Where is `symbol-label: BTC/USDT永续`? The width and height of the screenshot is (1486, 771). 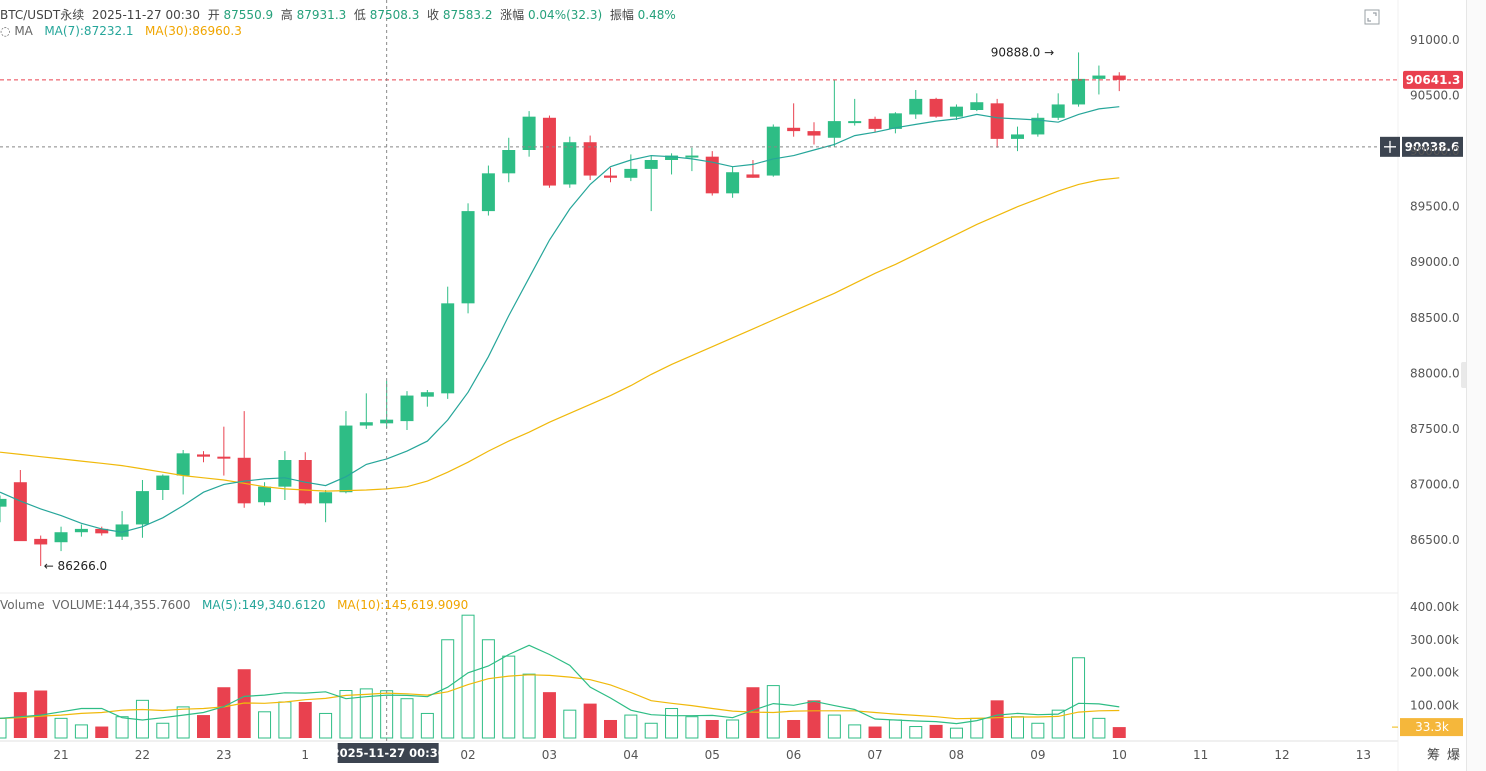
symbol-label: BTC/USDT永续 is located at coordinates (42, 15).